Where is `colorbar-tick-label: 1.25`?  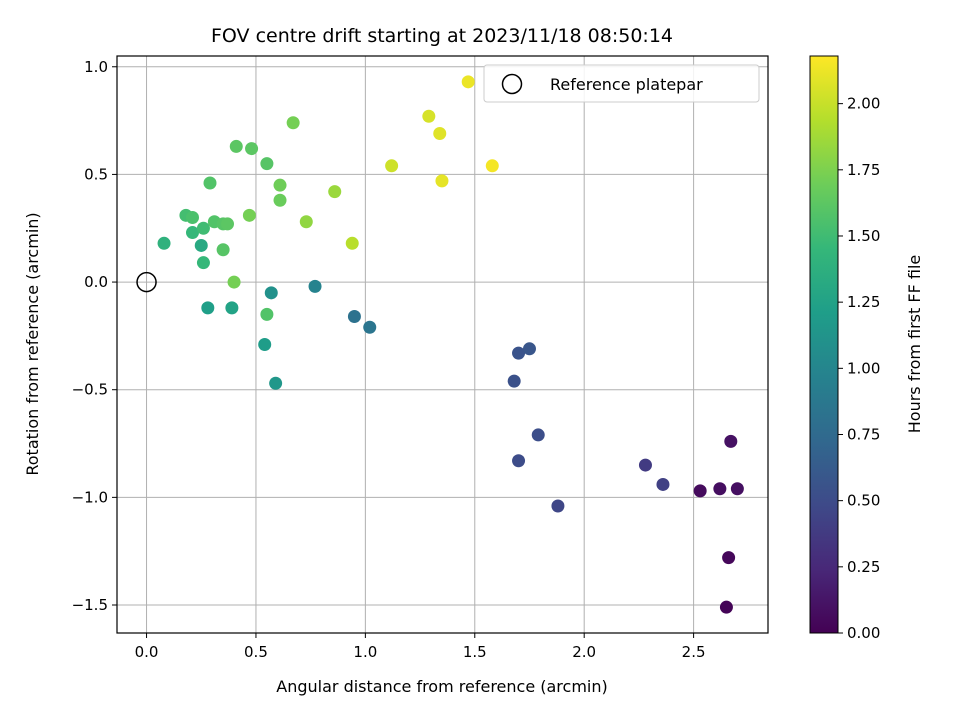
colorbar-tick-label: 1.25 is located at coordinates (863, 302).